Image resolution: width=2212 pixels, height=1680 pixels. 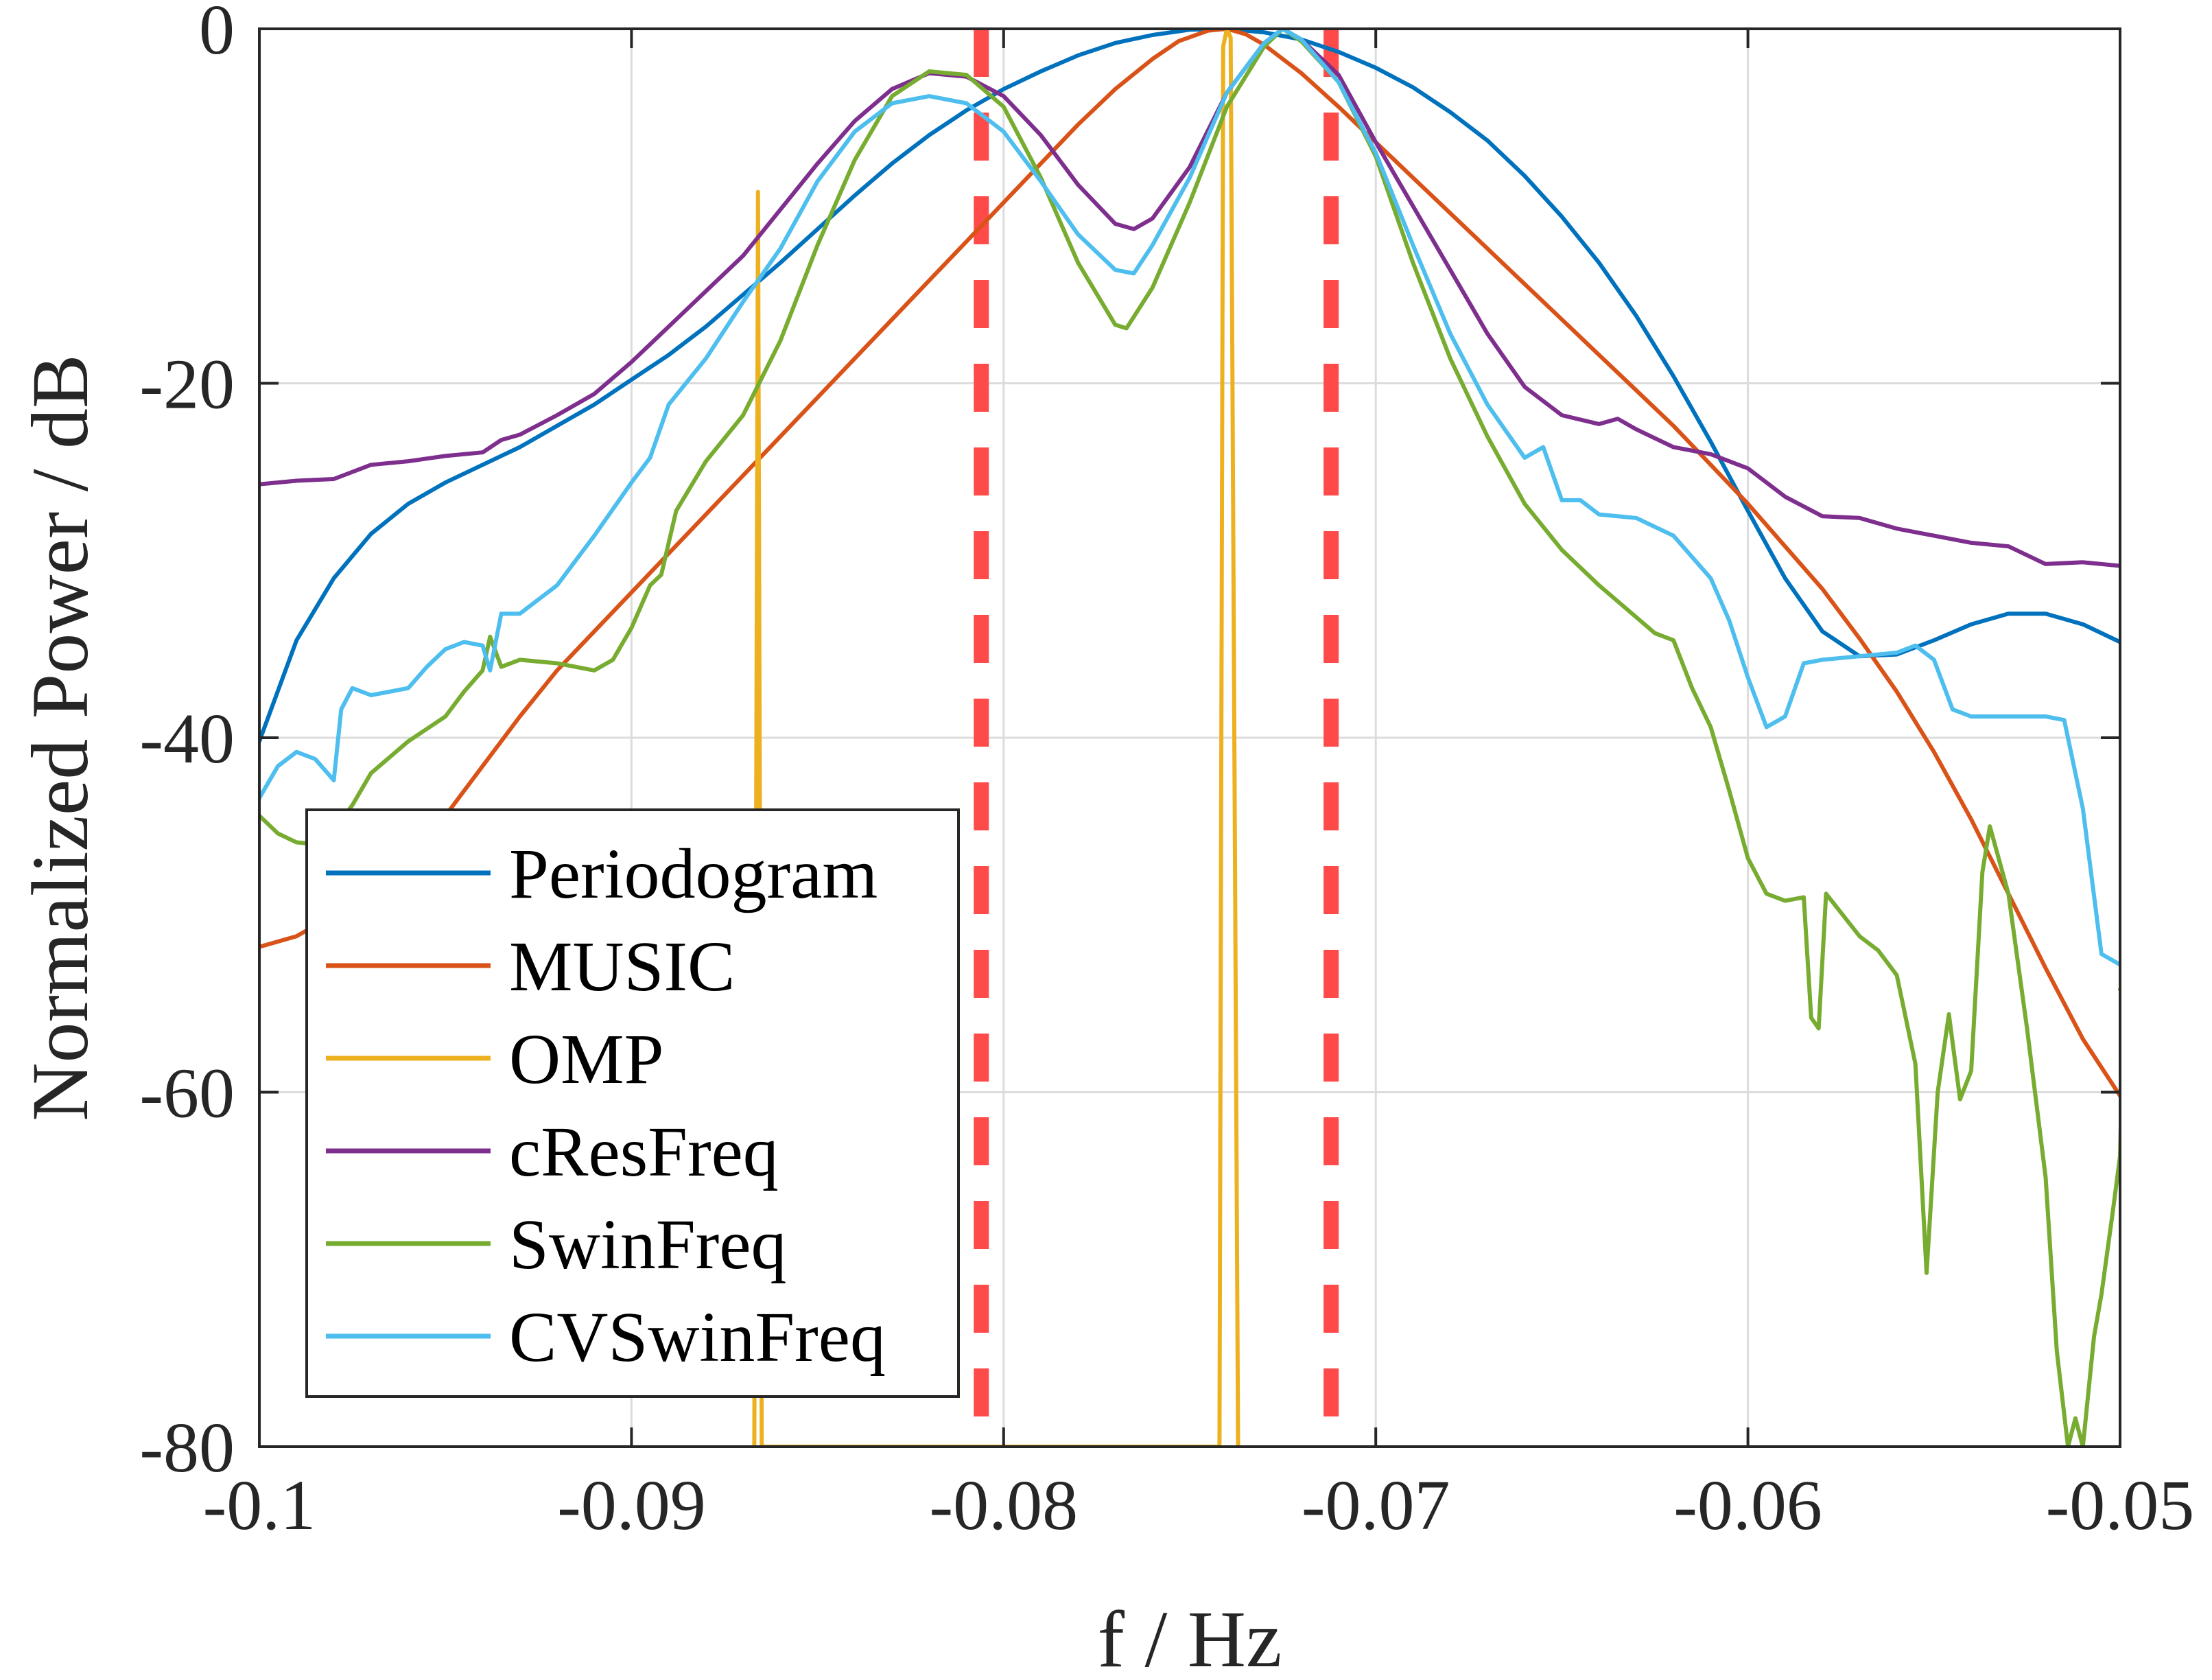 What do you see at coordinates (644, 1151) in the screenshot?
I see `legend-label: cResFreq` at bounding box center [644, 1151].